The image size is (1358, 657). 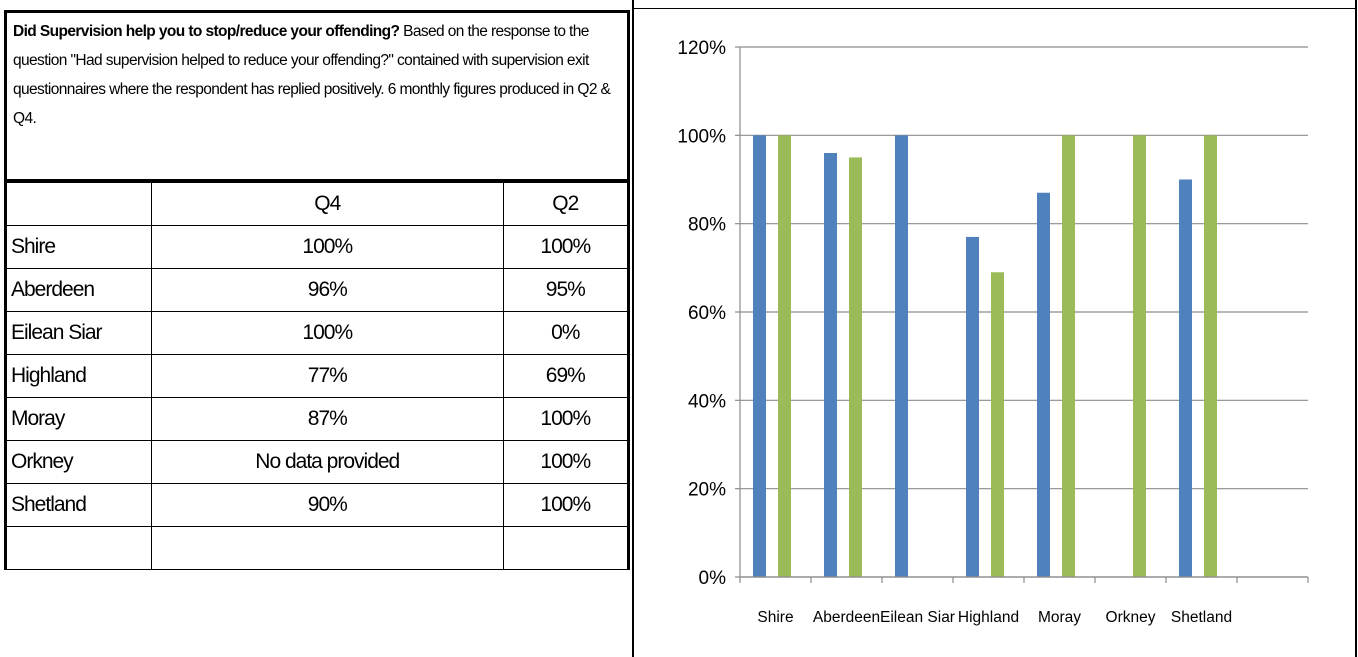 I want to click on y-tick-label: 0%, so click(x=713, y=578).